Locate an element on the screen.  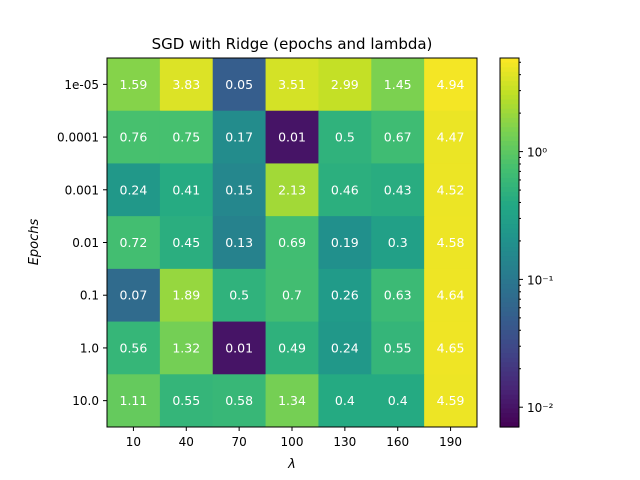
cell-value-label: 0.17 is located at coordinates (239, 137).